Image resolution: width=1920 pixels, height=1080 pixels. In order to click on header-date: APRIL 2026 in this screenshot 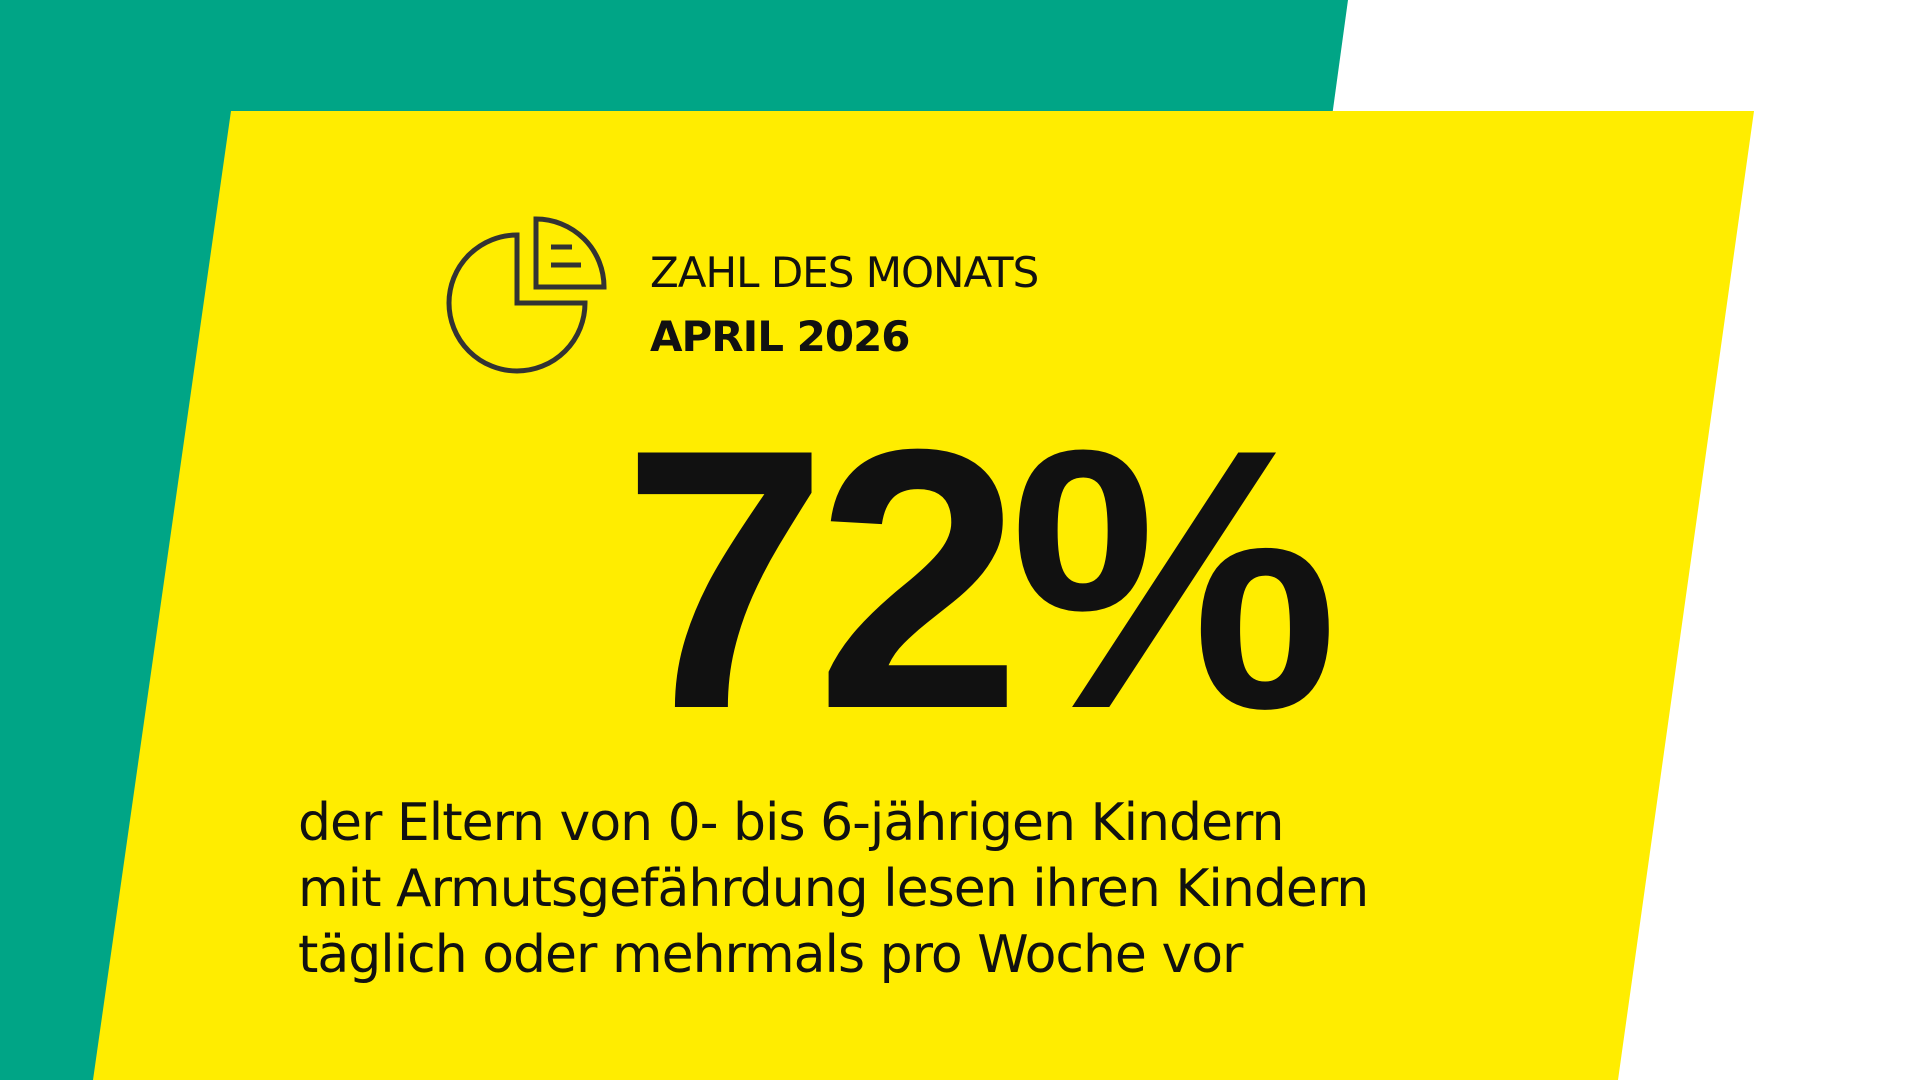, I will do `click(780, 336)`.